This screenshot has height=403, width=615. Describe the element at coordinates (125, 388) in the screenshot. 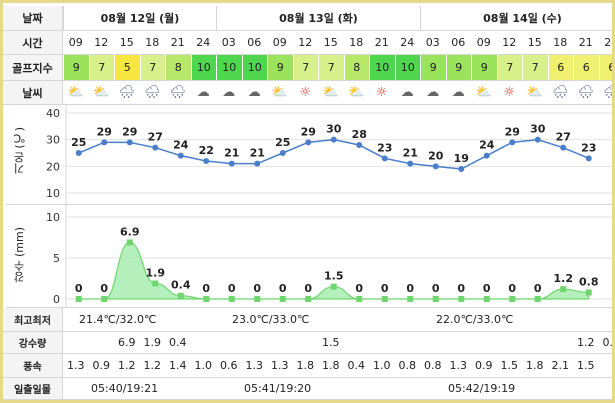

I see `sunrise-cell: 05:40/19:21` at that location.